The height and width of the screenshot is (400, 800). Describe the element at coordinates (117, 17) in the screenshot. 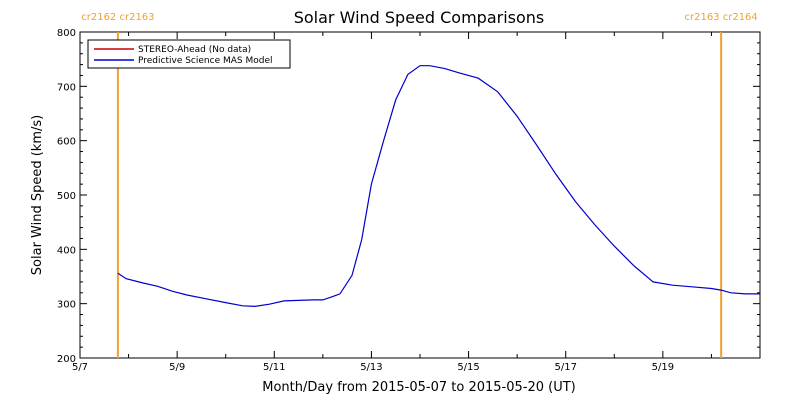

I see `carrington-marker-label: cr2162 cr2163` at that location.